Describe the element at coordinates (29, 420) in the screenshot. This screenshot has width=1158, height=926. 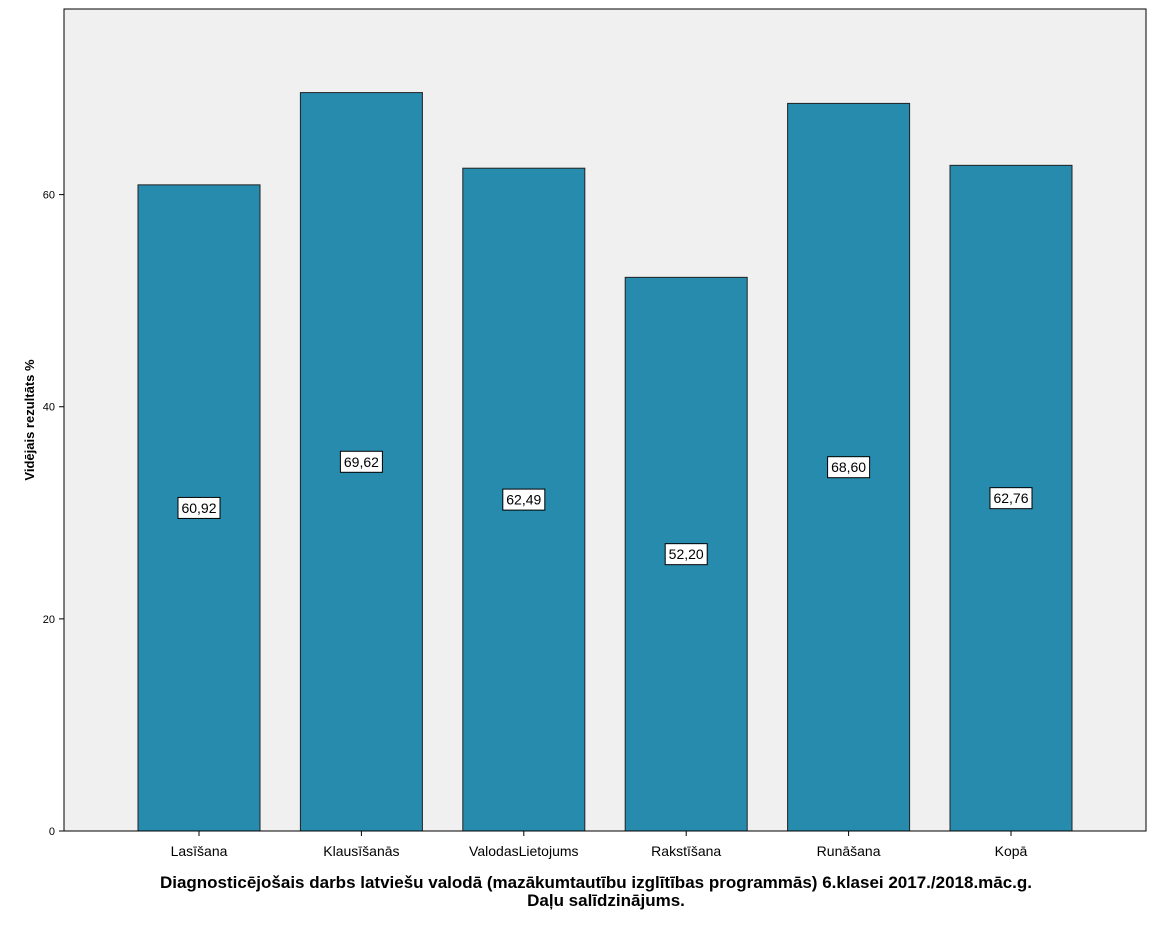
I see `y-axis-title: Vidējais rezultāts %` at that location.